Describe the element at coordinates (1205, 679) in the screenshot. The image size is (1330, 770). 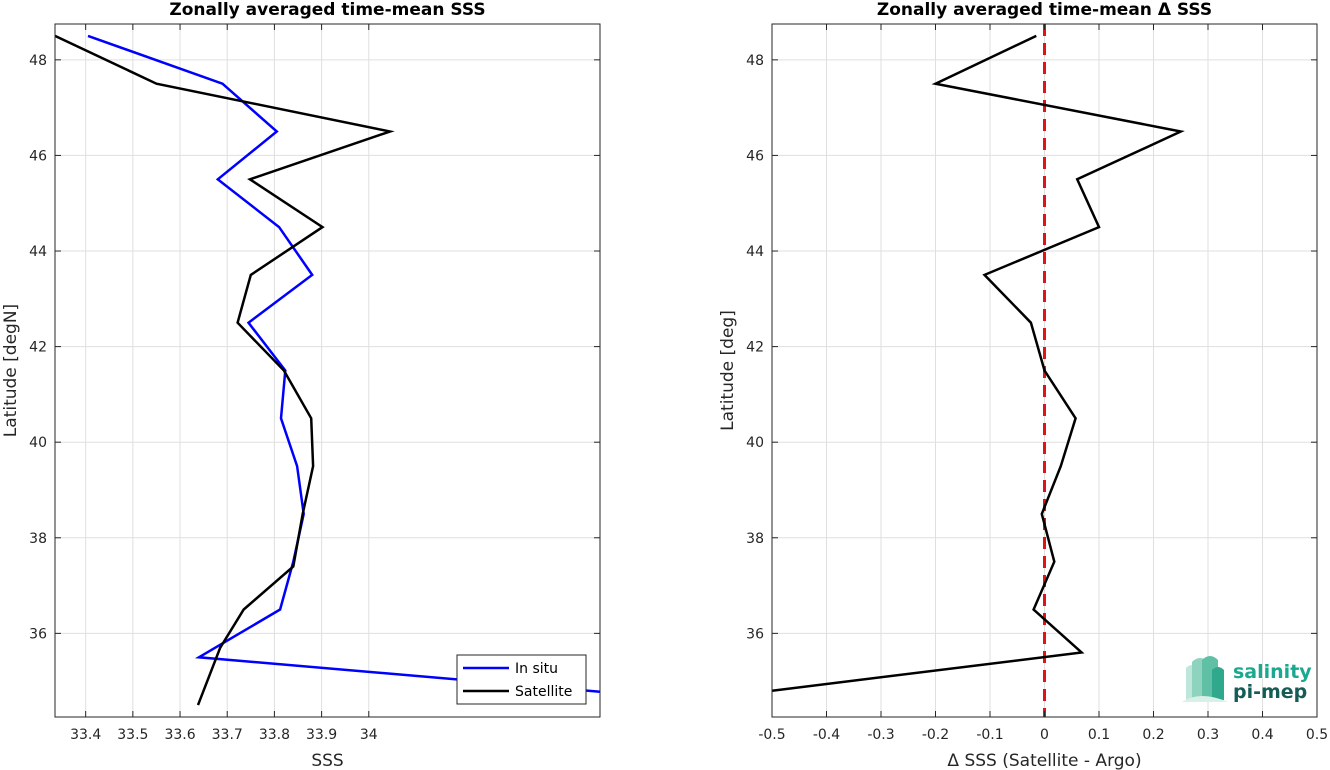
I see `salinity-pimep-logo-icon` at that location.